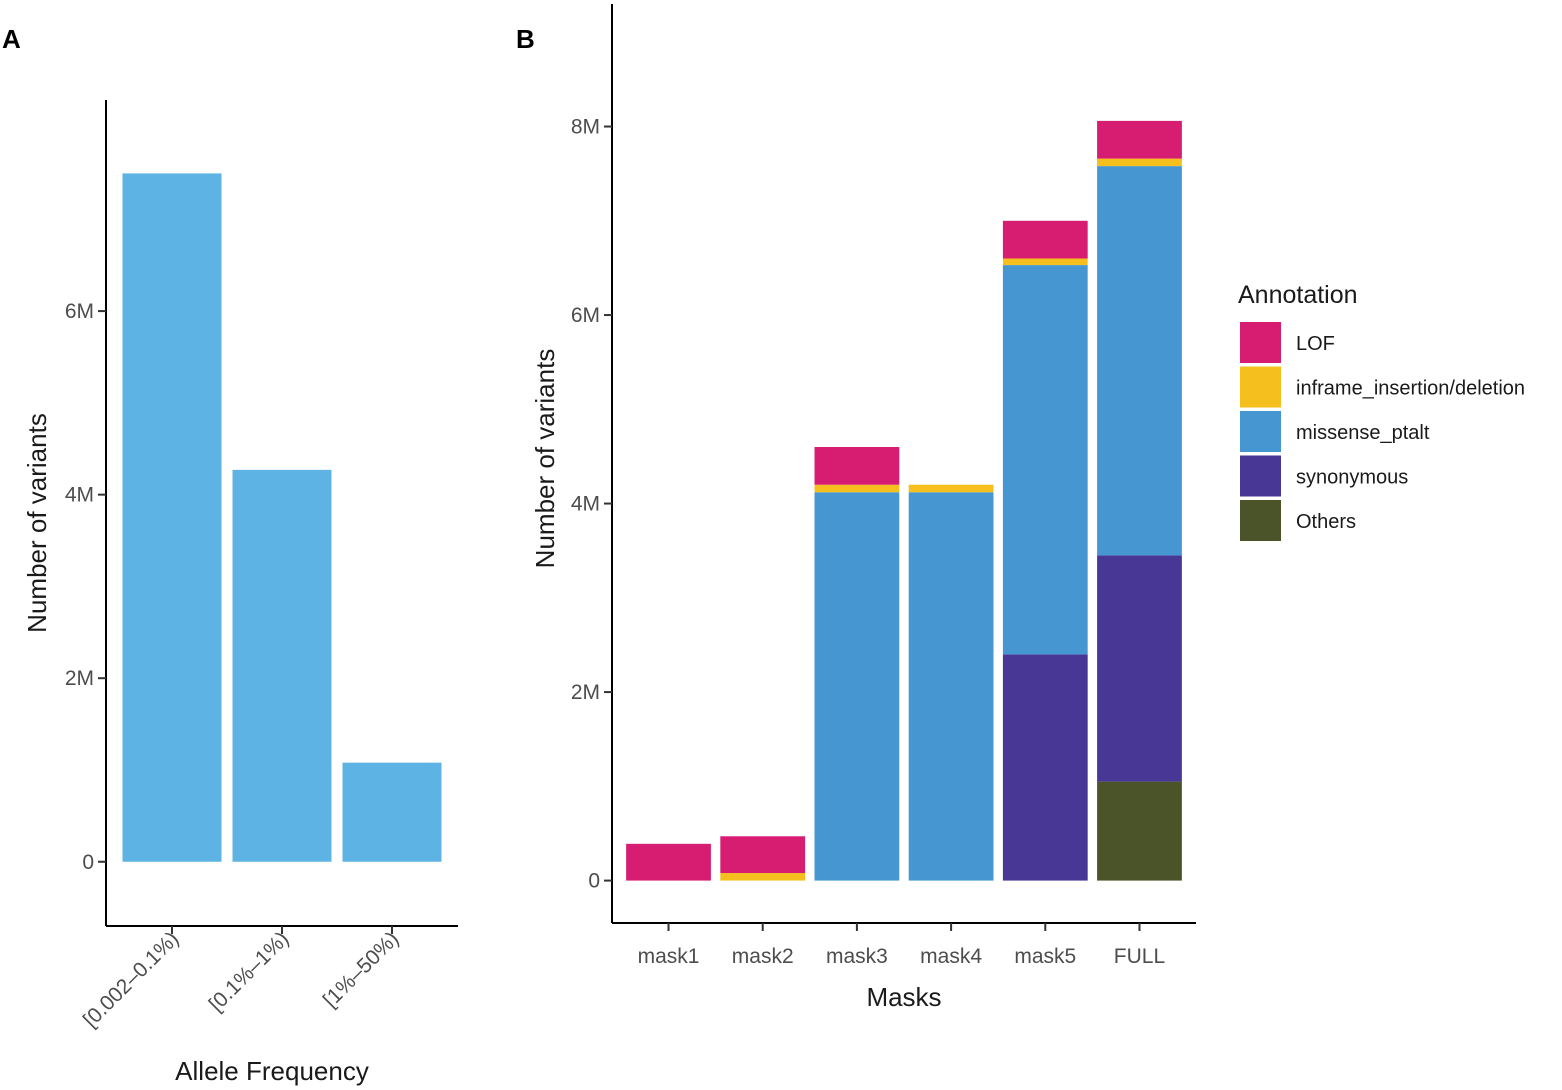 This screenshot has width=1562, height=1090. I want to click on legend-title: Annotation, so click(1298, 295).